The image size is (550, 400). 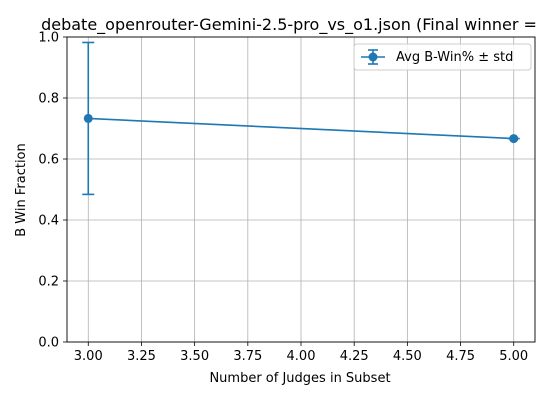 I want to click on x-tick-label: 4.00, so click(x=301, y=356).